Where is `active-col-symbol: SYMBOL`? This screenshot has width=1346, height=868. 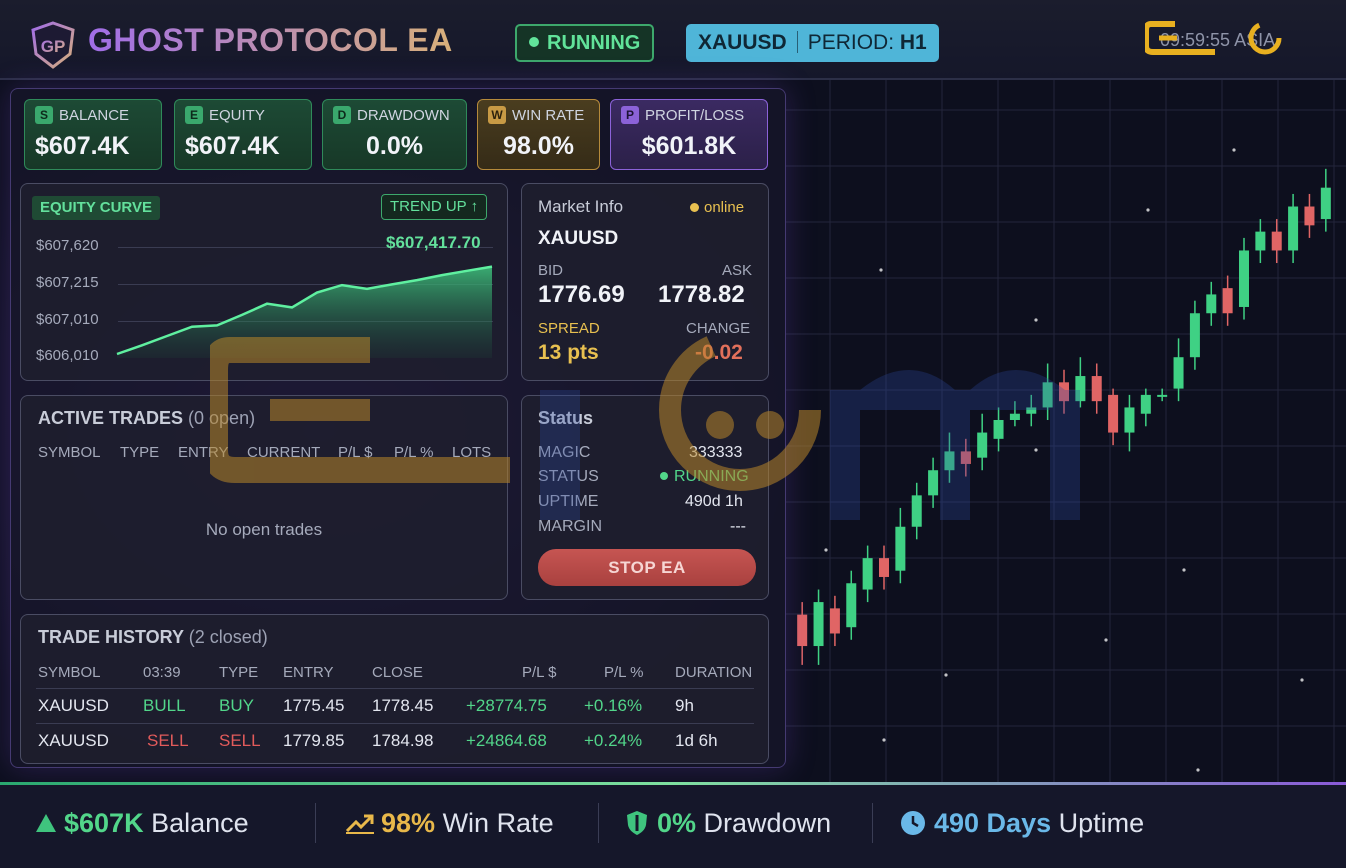
active-col-symbol: SYMBOL is located at coordinates (69, 452).